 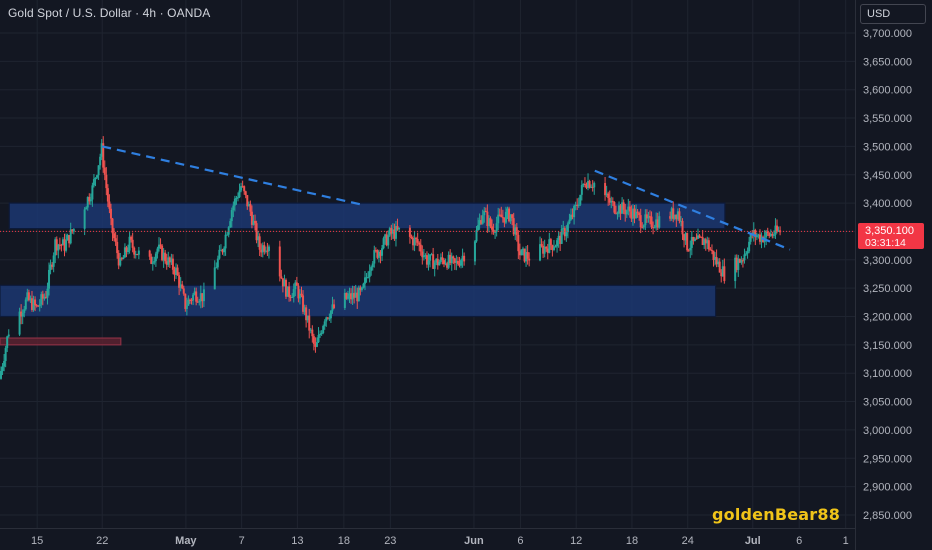 I want to click on x-tick-label: 23, so click(x=390, y=541).